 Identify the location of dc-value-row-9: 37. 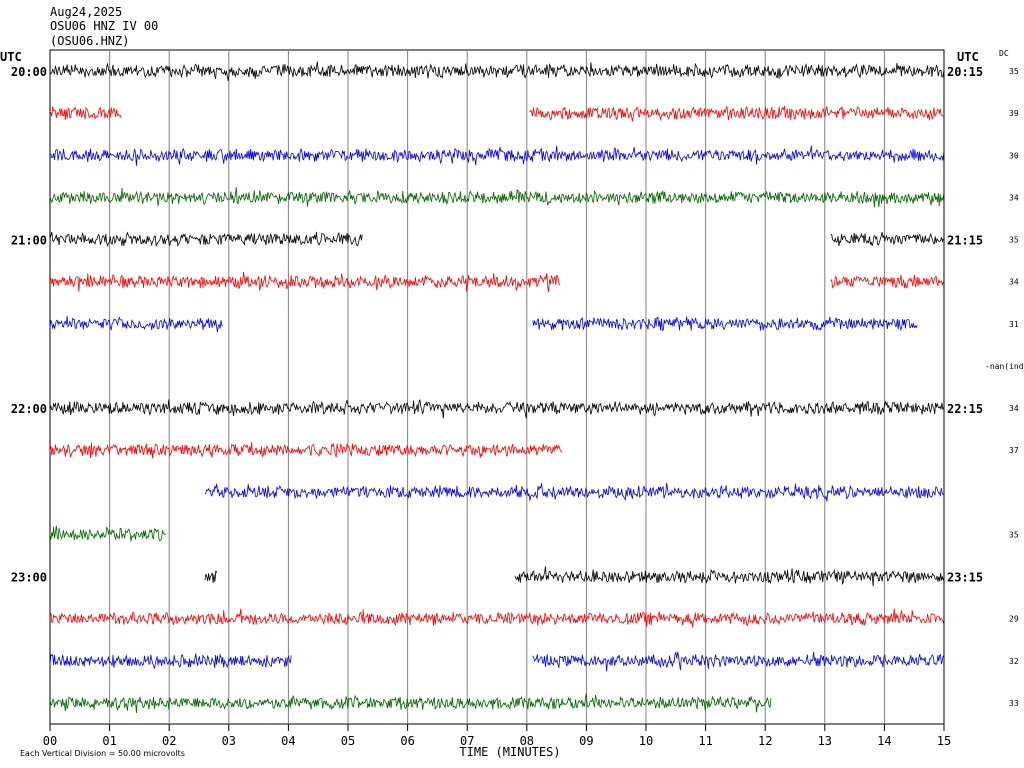
(1014, 450).